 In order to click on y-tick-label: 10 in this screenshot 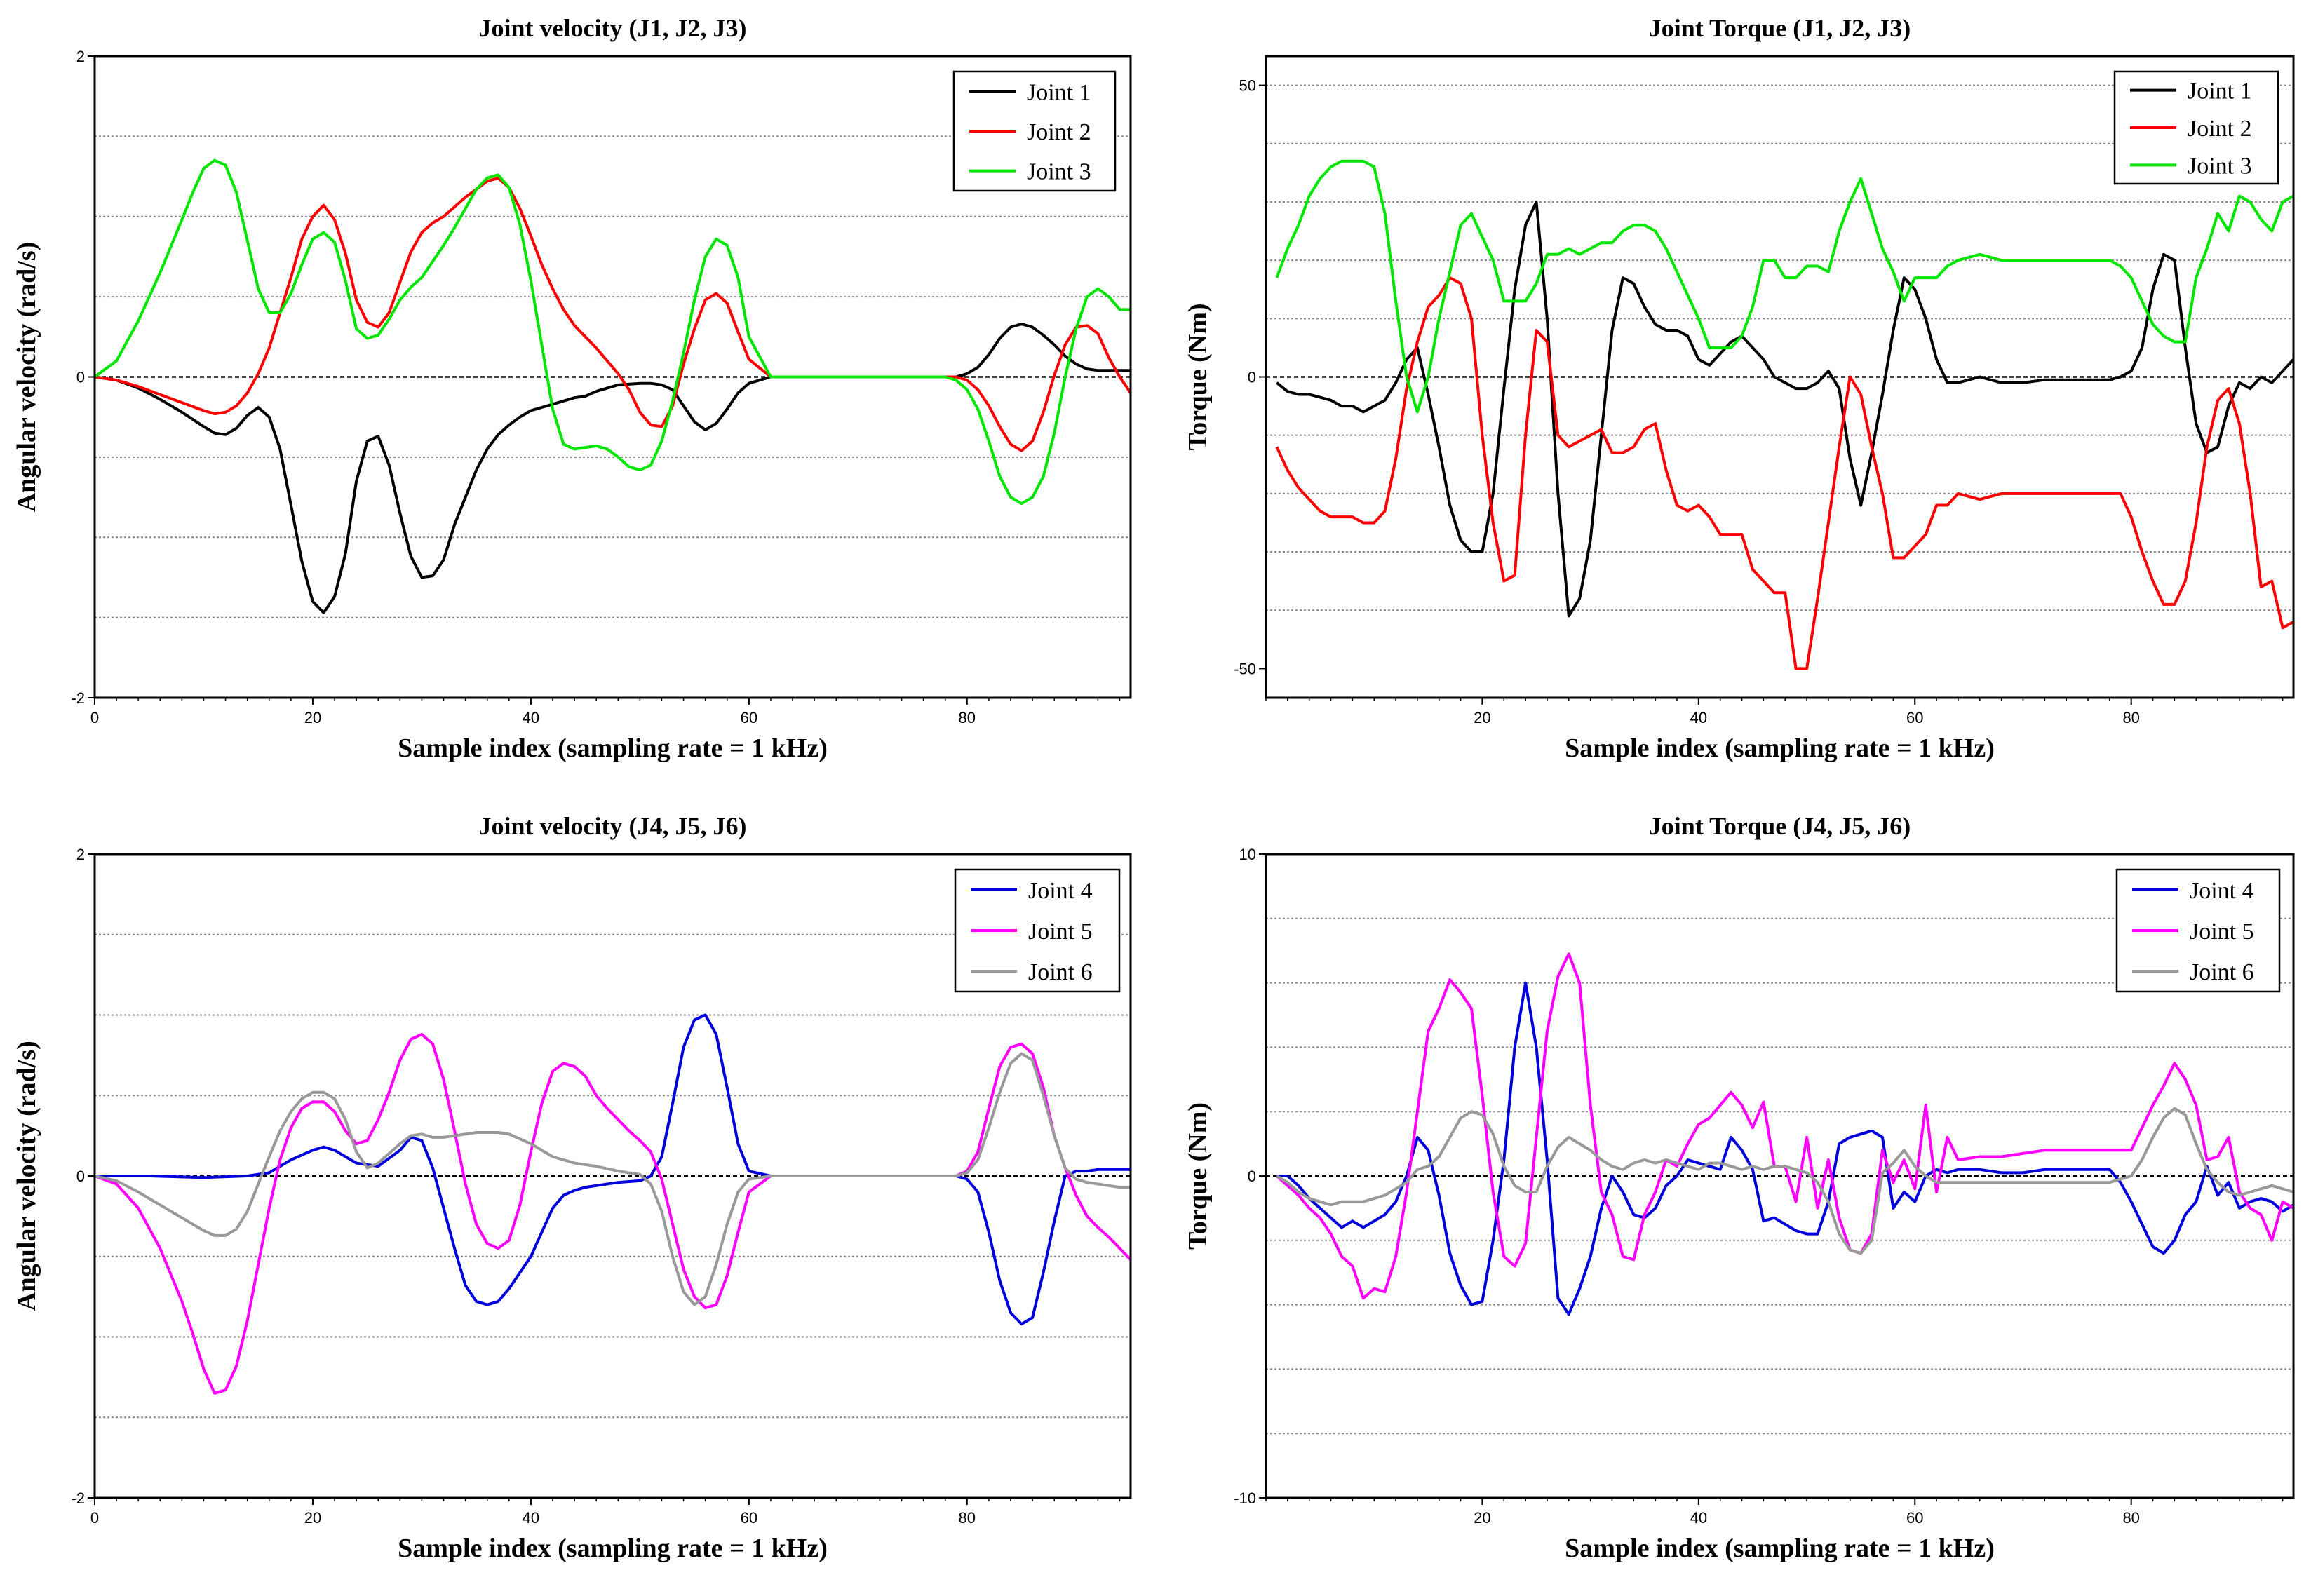, I will do `click(1247, 855)`.